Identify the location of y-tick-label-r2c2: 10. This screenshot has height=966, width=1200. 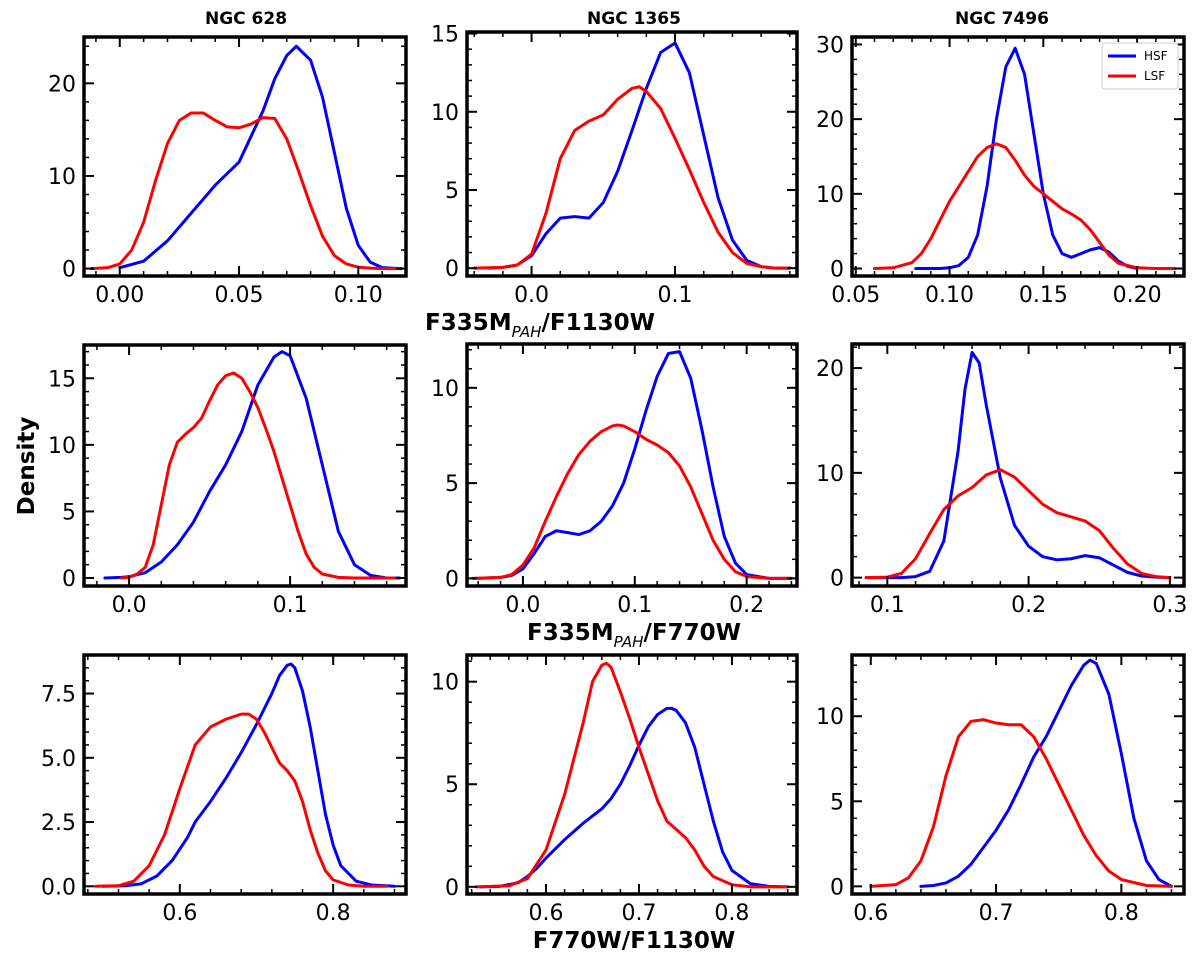
(445, 389).